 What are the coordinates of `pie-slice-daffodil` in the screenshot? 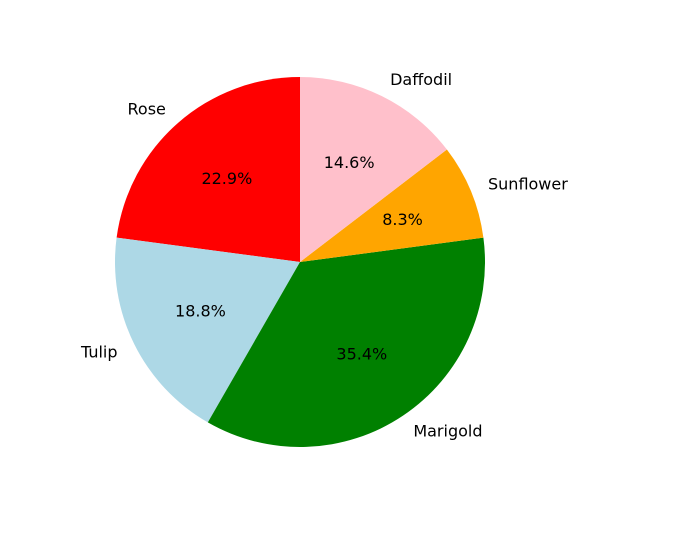 It's located at (373, 169).